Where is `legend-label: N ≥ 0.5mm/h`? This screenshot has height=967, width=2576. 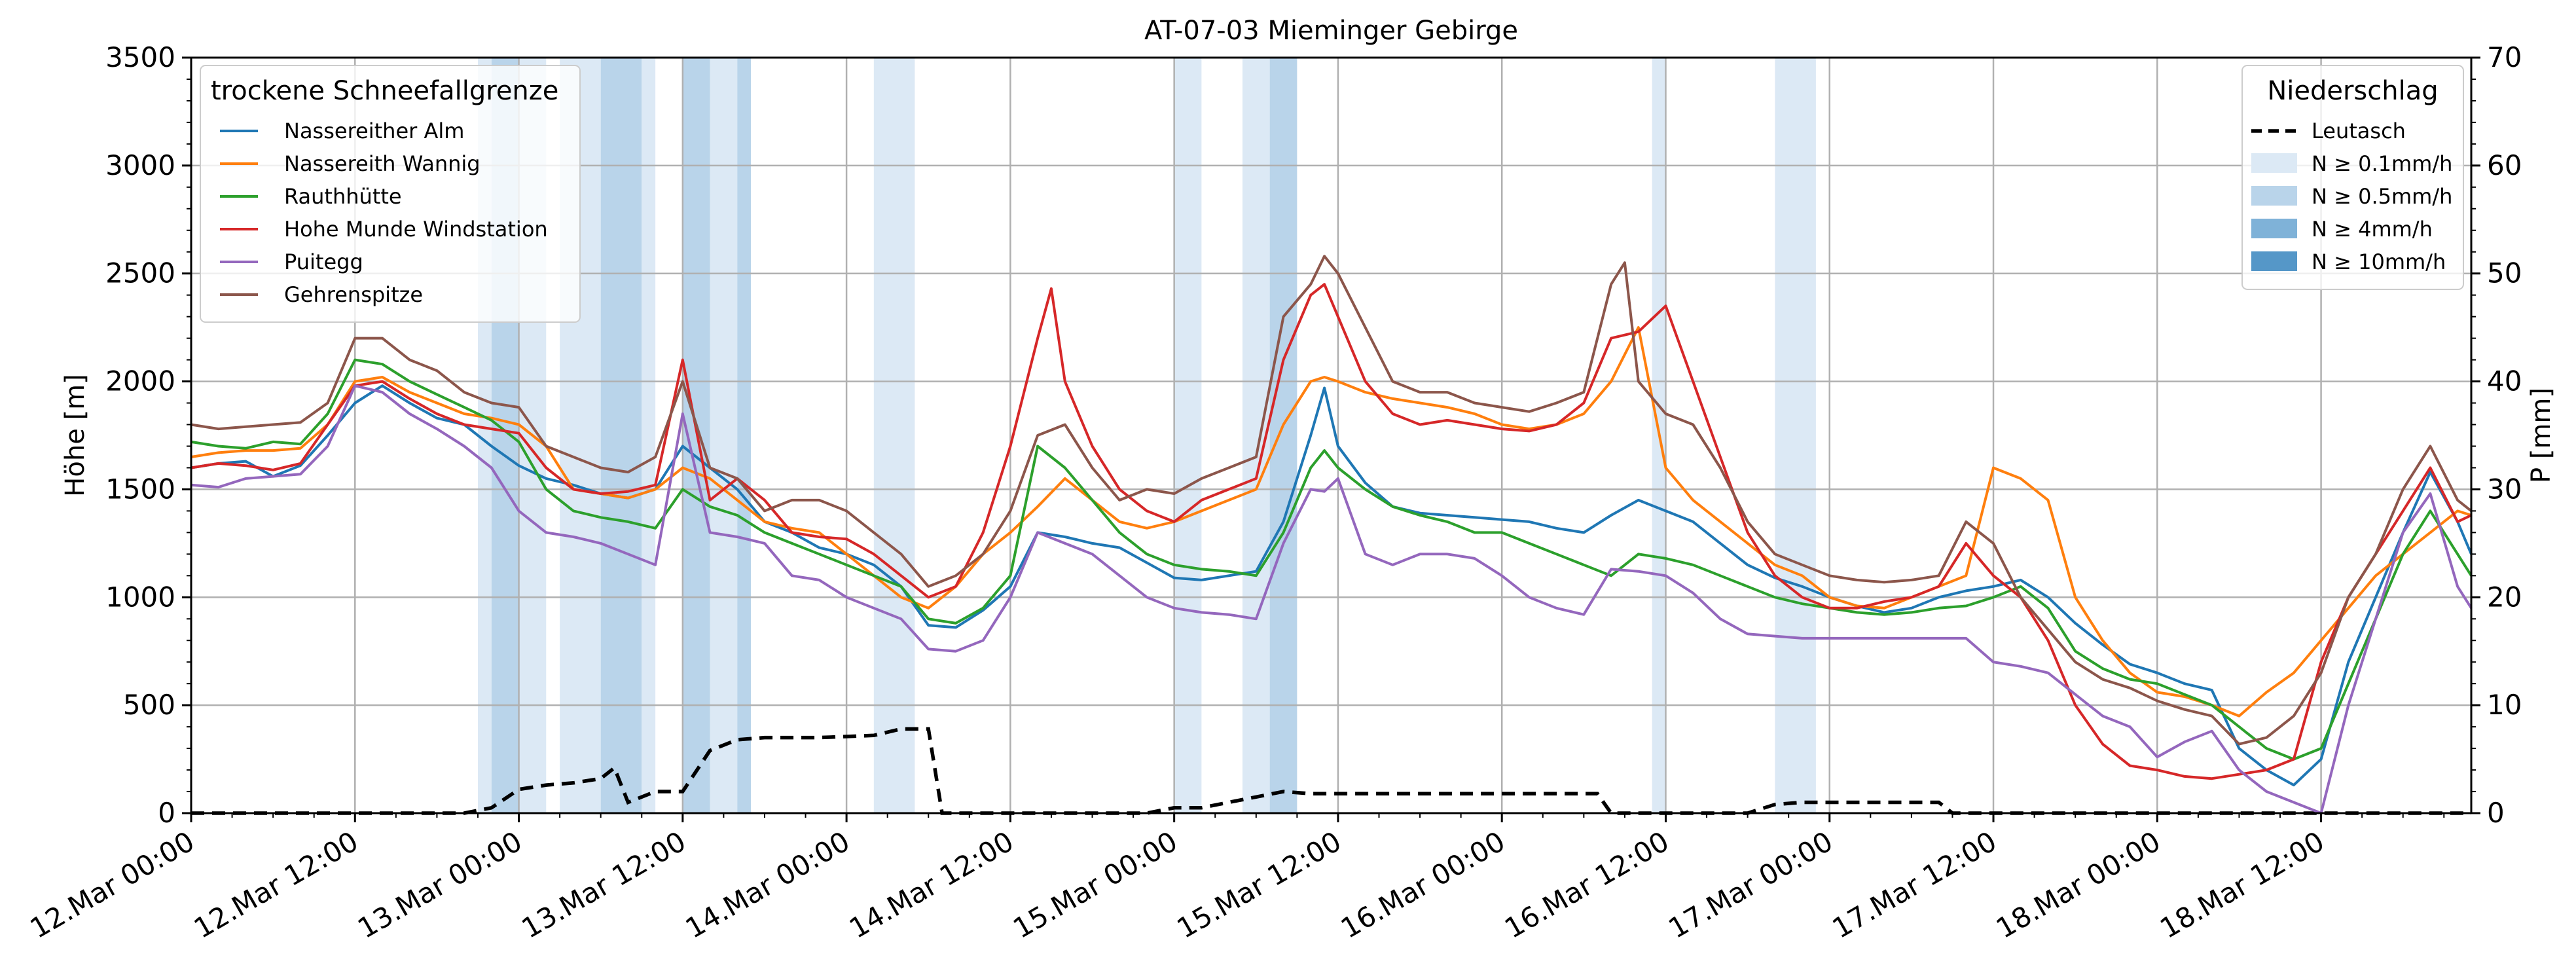
legend-label: N ≥ 0.5mm/h is located at coordinates (2382, 197).